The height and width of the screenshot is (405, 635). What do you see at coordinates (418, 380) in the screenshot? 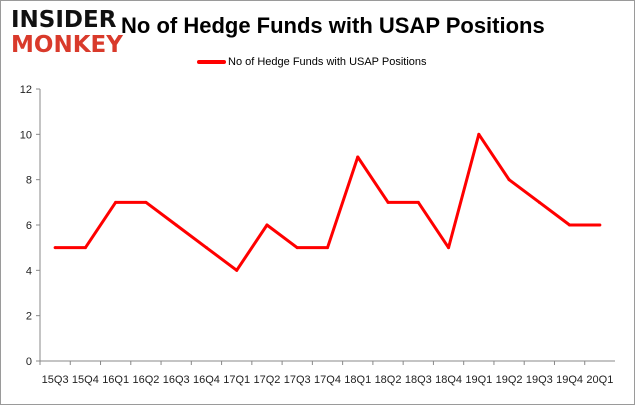
I see `x-tick-label: 18Q3` at bounding box center [418, 380].